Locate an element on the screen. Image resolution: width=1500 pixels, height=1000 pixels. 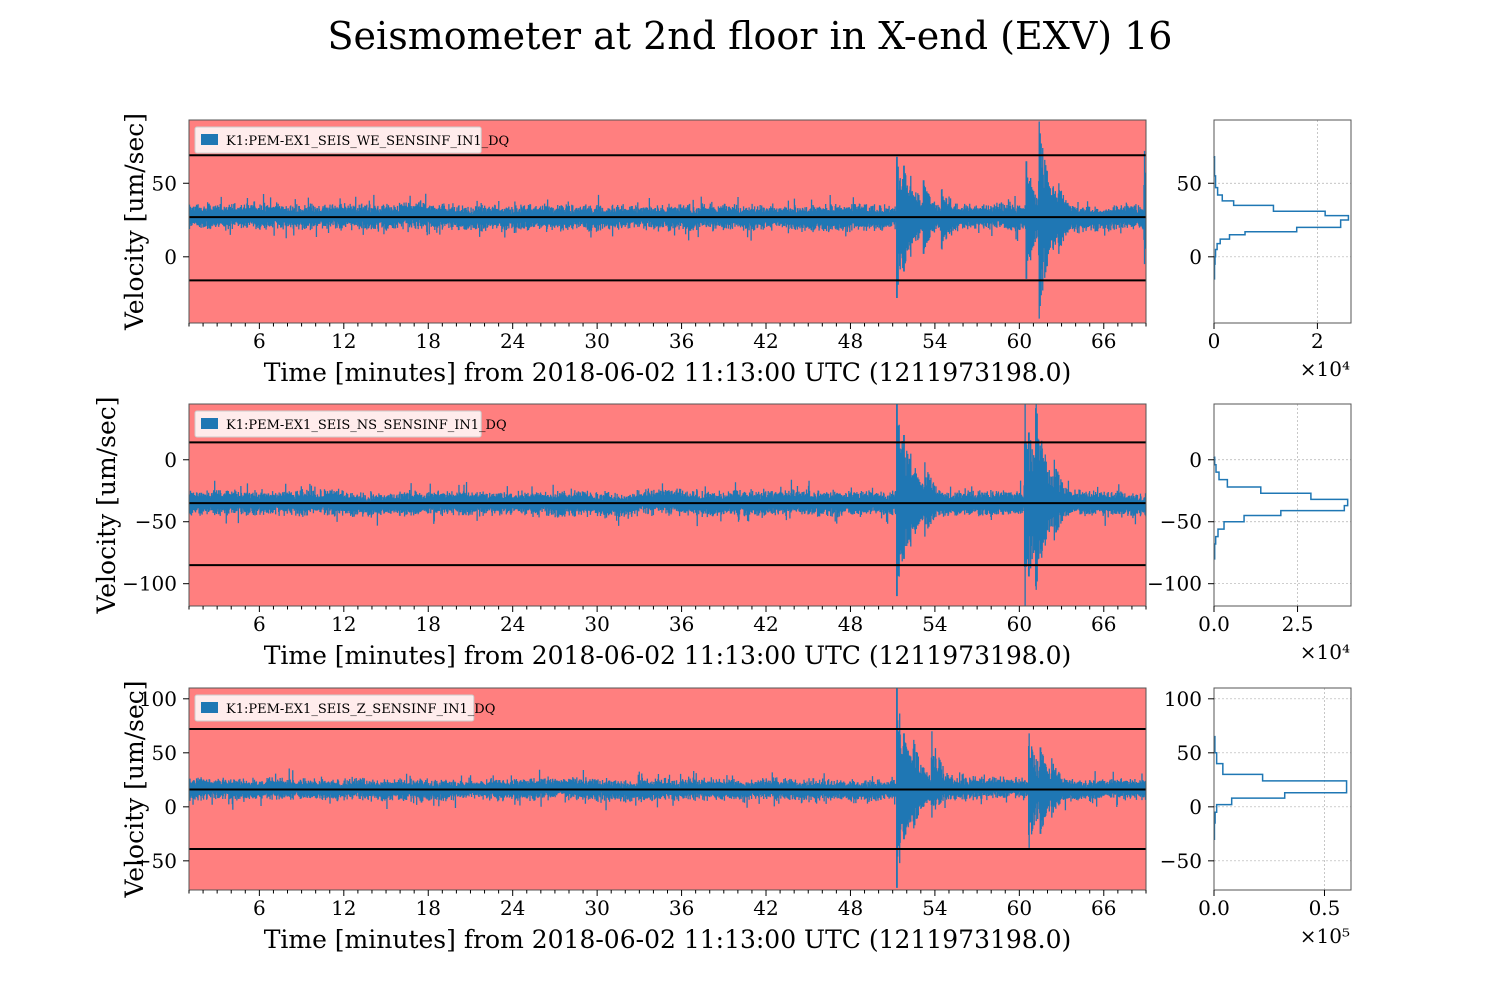
hist-y-tick-label: 100 is located at coordinates (1183, 699).